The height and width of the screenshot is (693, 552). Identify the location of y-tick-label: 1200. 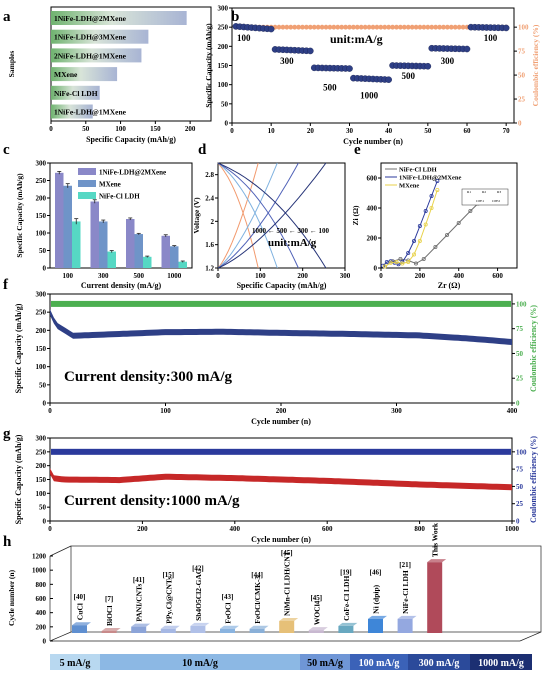
(39, 557).